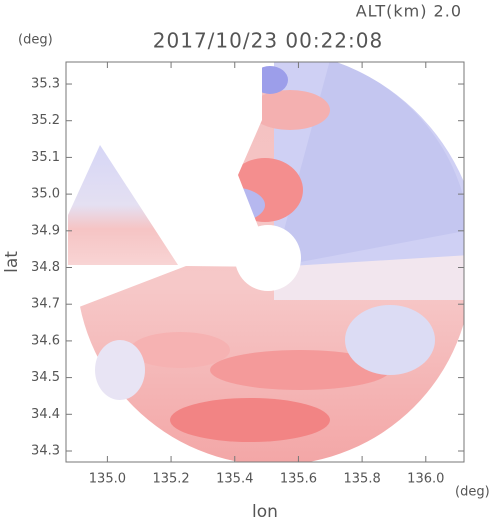 The height and width of the screenshot is (521, 491). Describe the element at coordinates (268, 41) in the screenshot. I see `chart-title: 2017/10/23 00:22:08` at that location.